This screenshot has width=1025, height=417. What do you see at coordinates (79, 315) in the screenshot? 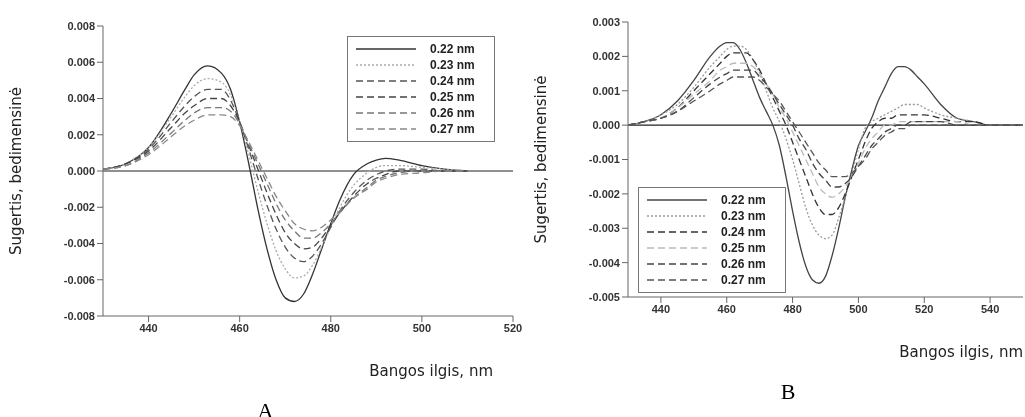
I see `y-tick-label: -0.008` at bounding box center [79, 315].